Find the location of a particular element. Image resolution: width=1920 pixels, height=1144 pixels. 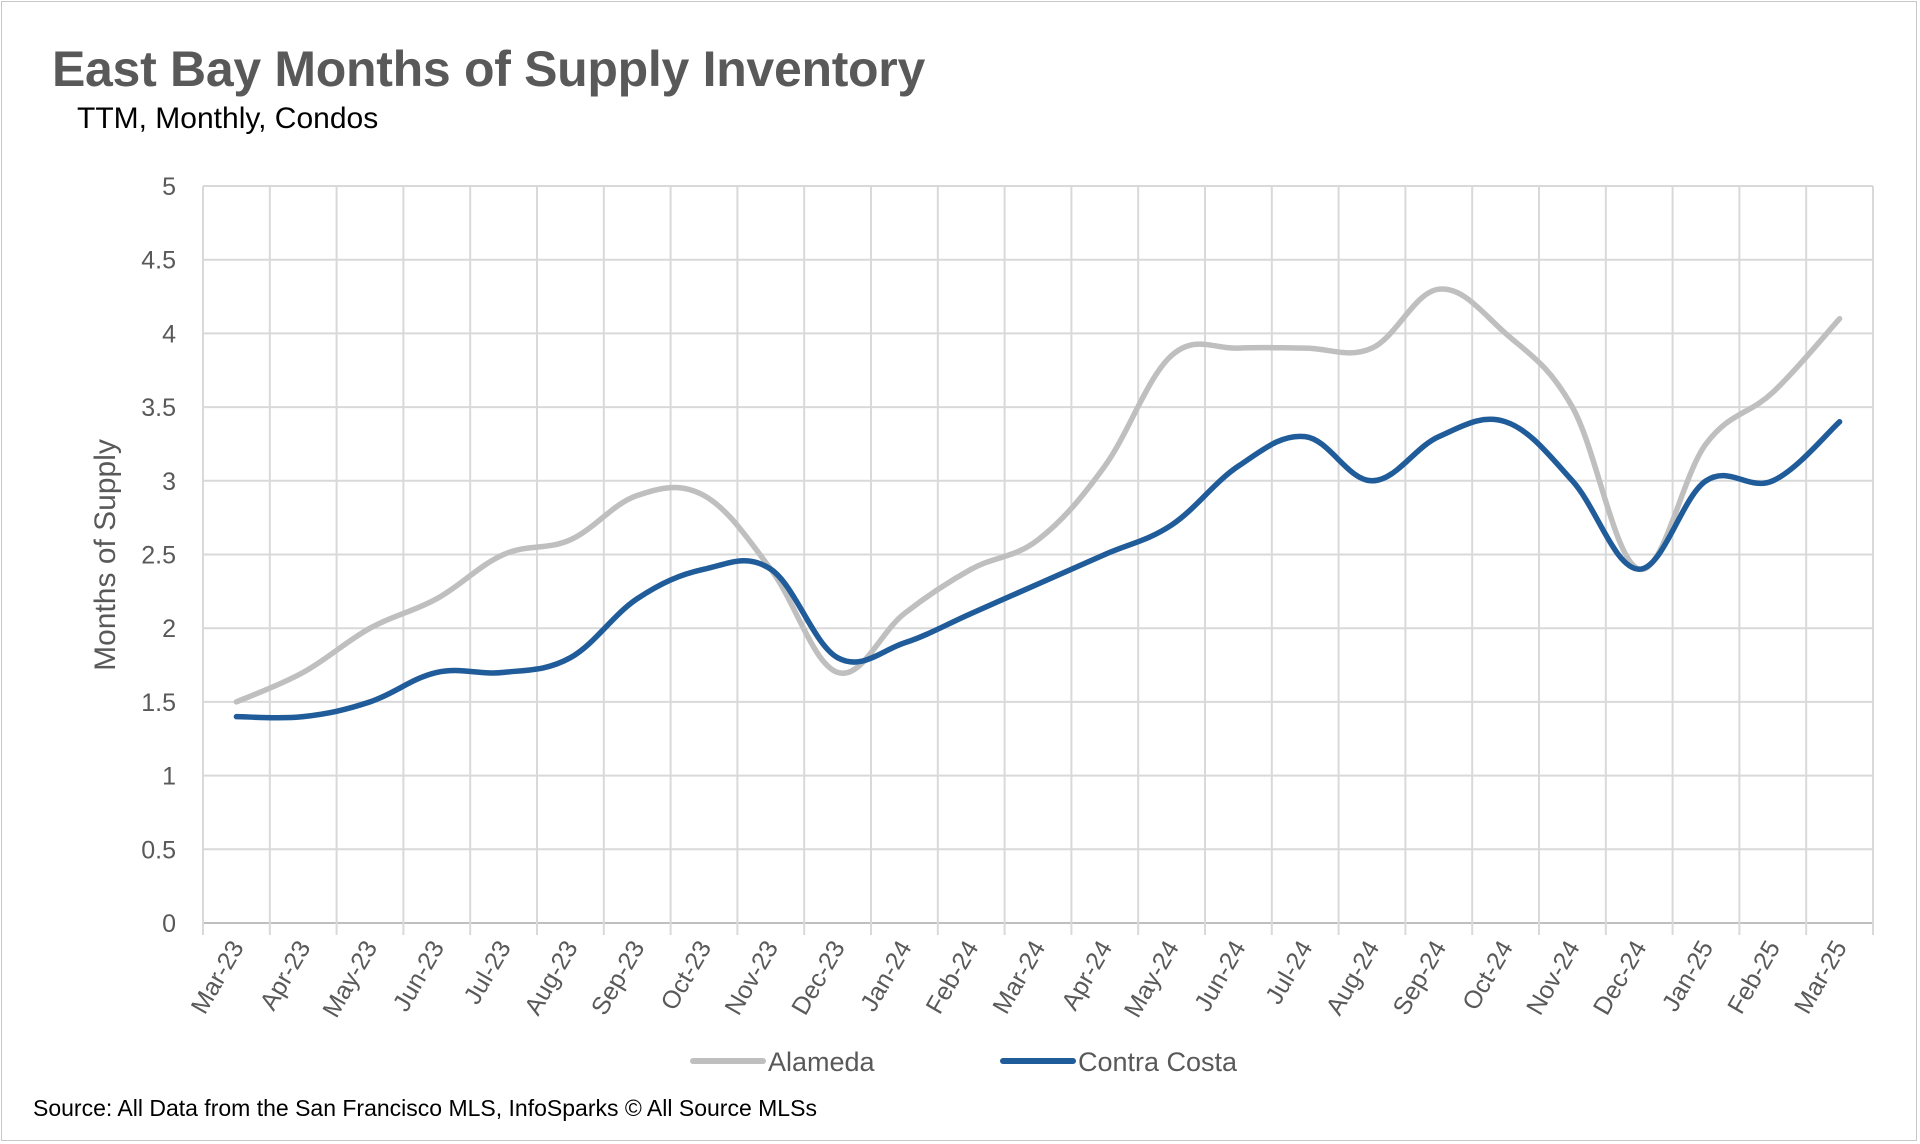

x-tick-label: Mar-23 is located at coordinates (218, 977).